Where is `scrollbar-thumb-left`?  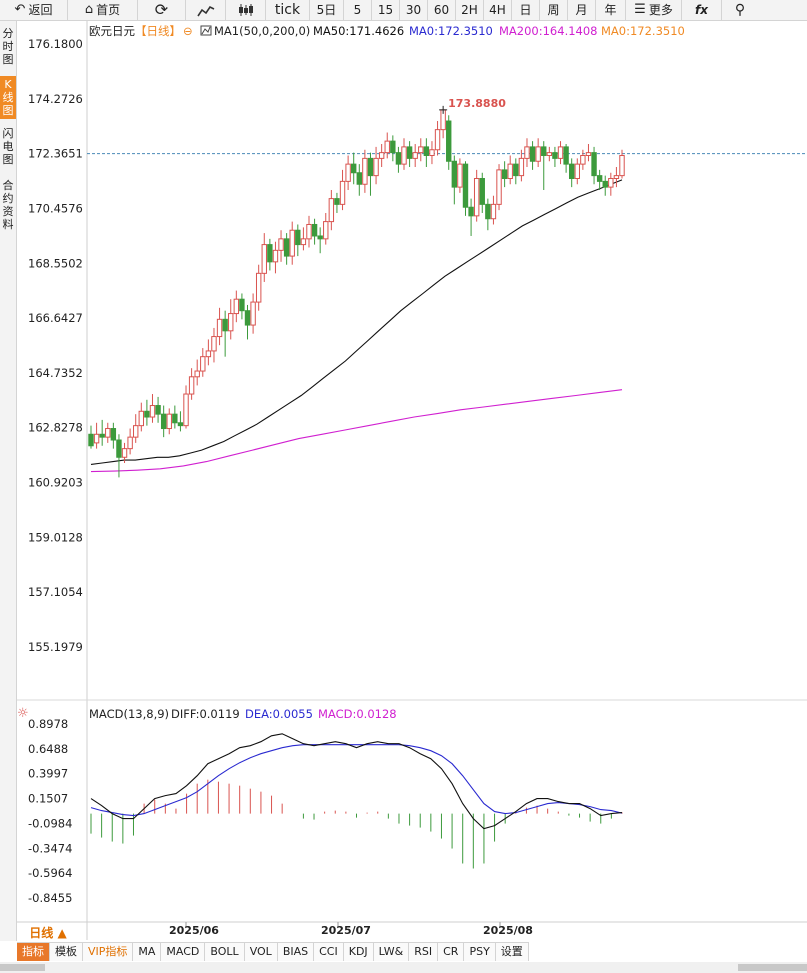 scrollbar-thumb-left is located at coordinates (22, 967).